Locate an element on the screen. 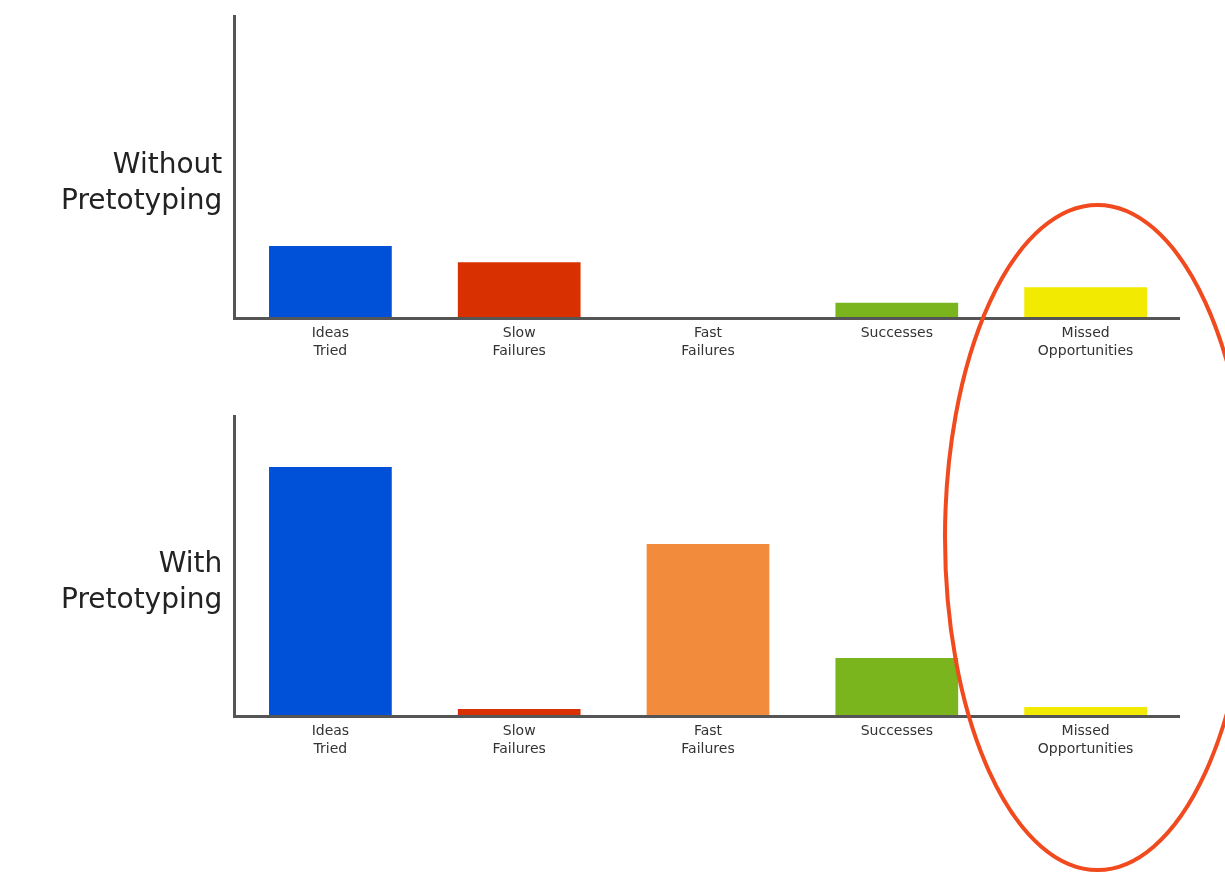  y-axis-title: Without Pretotyping is located at coordinates (142, 182).